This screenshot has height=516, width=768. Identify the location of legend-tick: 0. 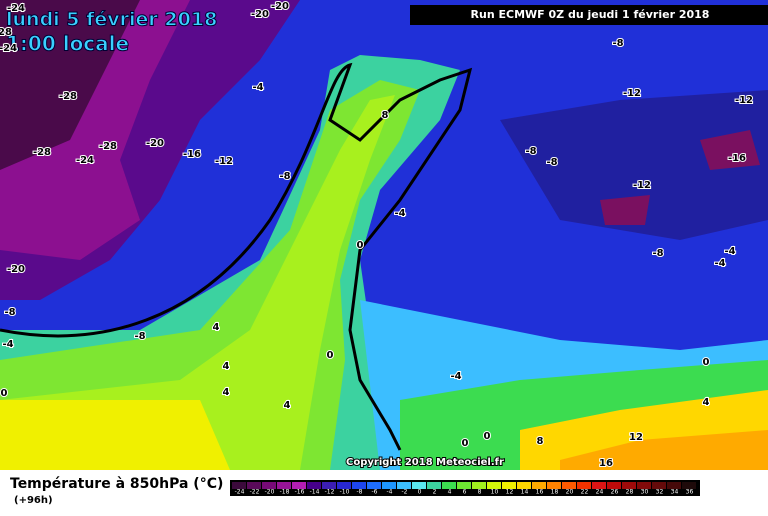
(420, 492).